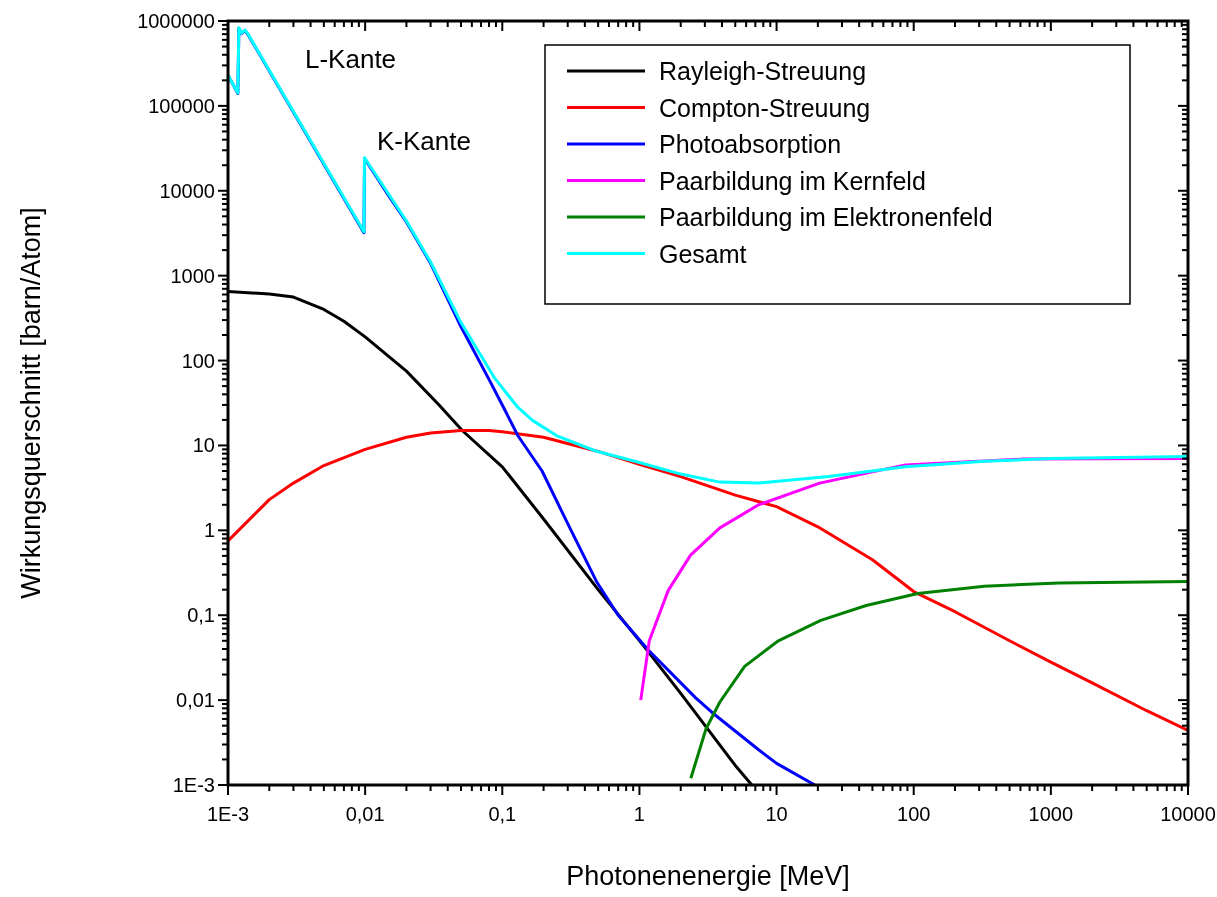 This screenshot has height=897, width=1217. I want to click on x-tick-label: 0,01, so click(365, 814).